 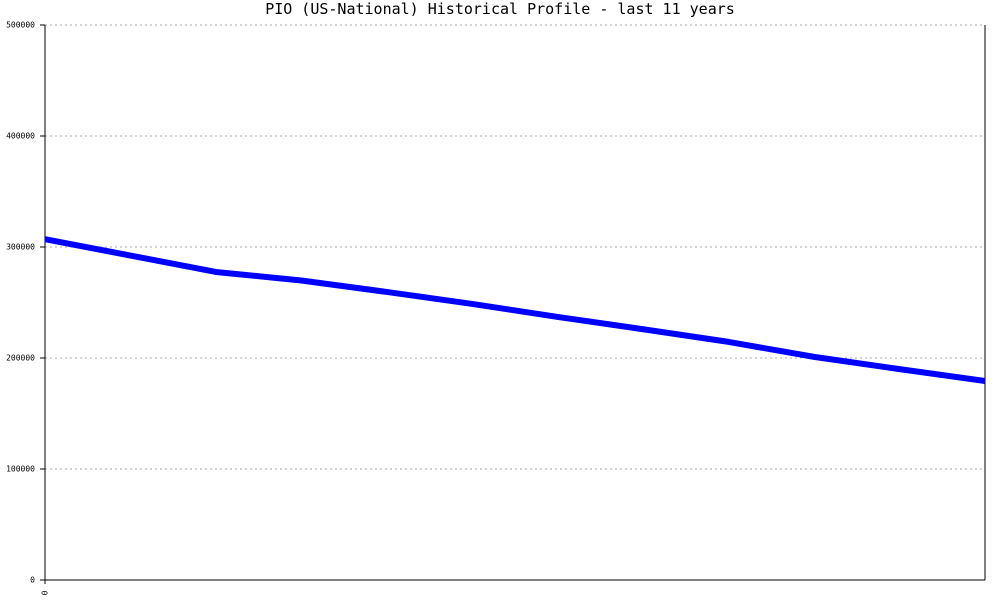 I want to click on x-tick-label: 0, so click(x=45, y=592).